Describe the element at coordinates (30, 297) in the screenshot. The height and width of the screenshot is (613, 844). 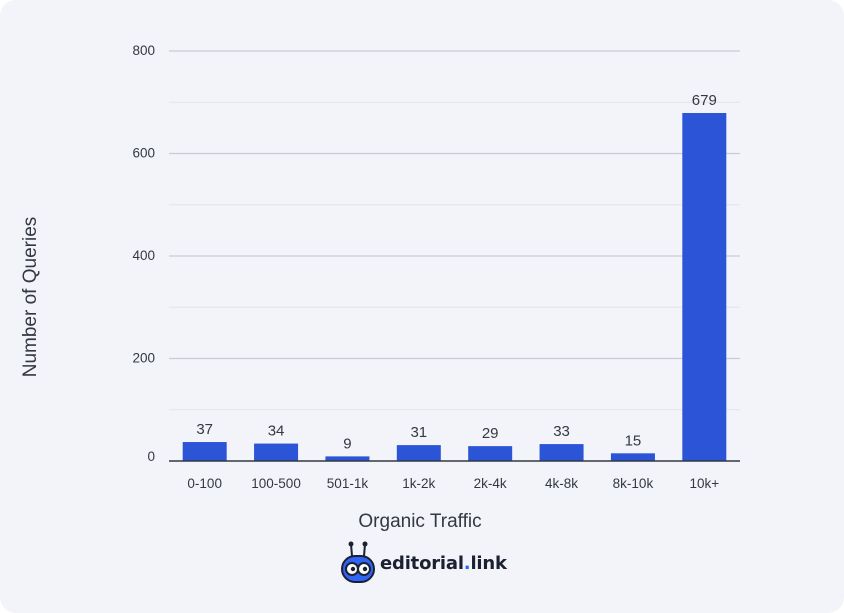
I see `y-axis-title: Number of Queries` at that location.